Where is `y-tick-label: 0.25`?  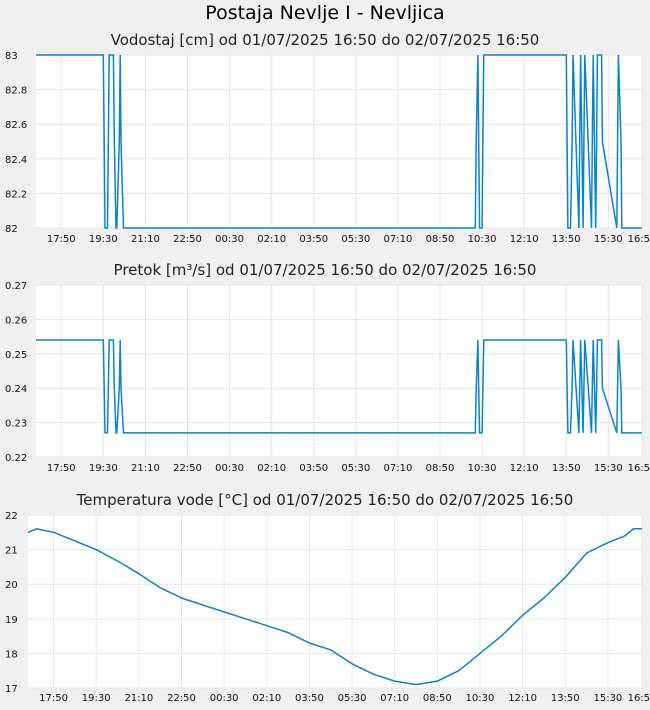
y-tick-label: 0.25 is located at coordinates (16, 355).